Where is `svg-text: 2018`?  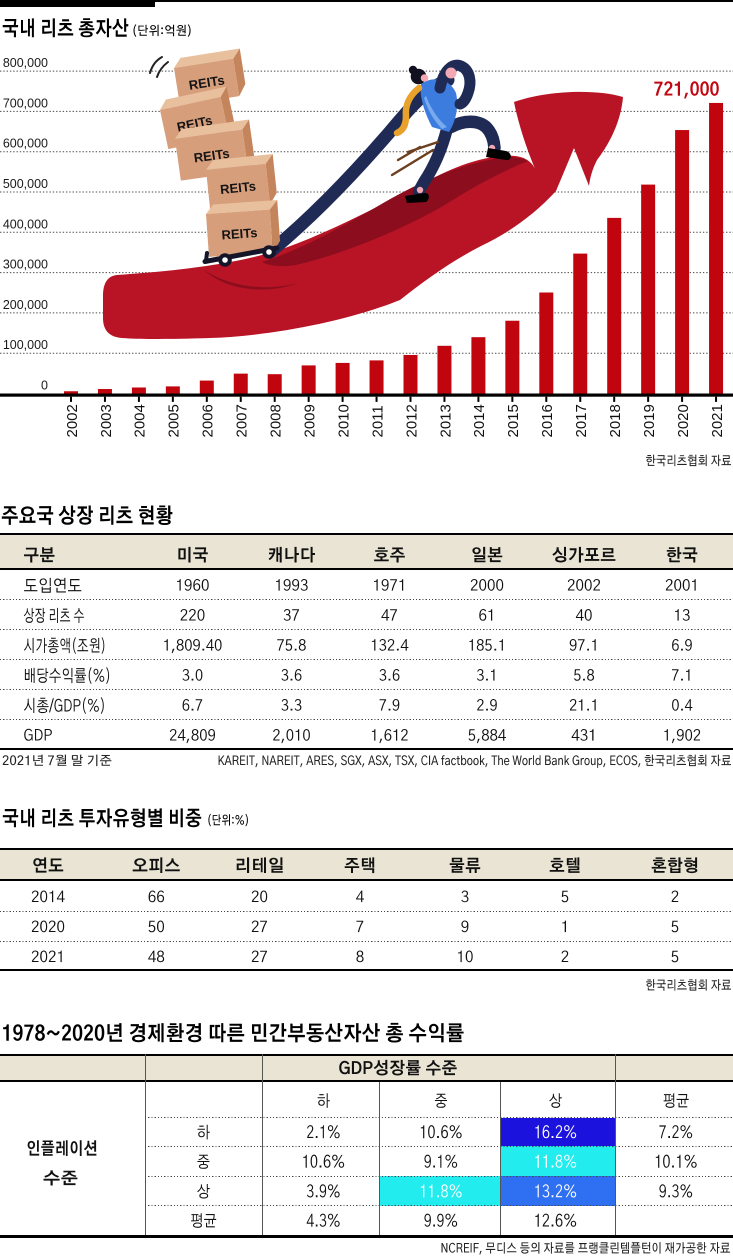
svg-text: 2018 is located at coordinates (615, 420).